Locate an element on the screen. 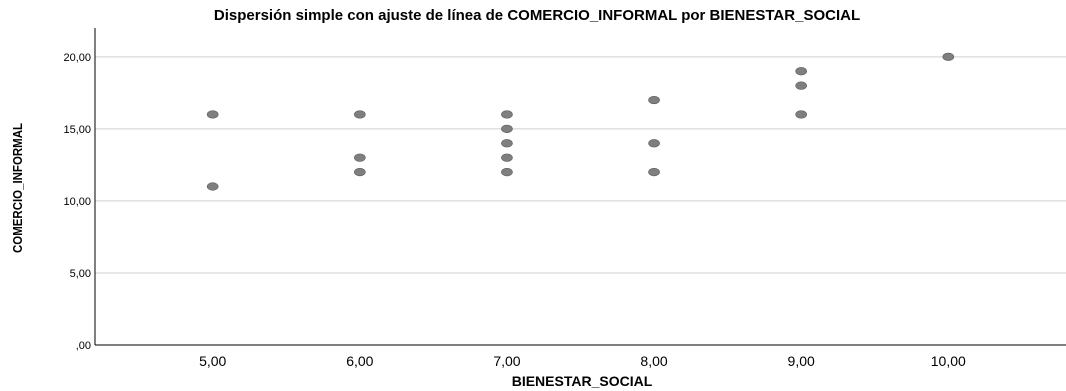 This screenshot has width=1066, height=391. y-tick-label: 15,00 is located at coordinates (77, 130).